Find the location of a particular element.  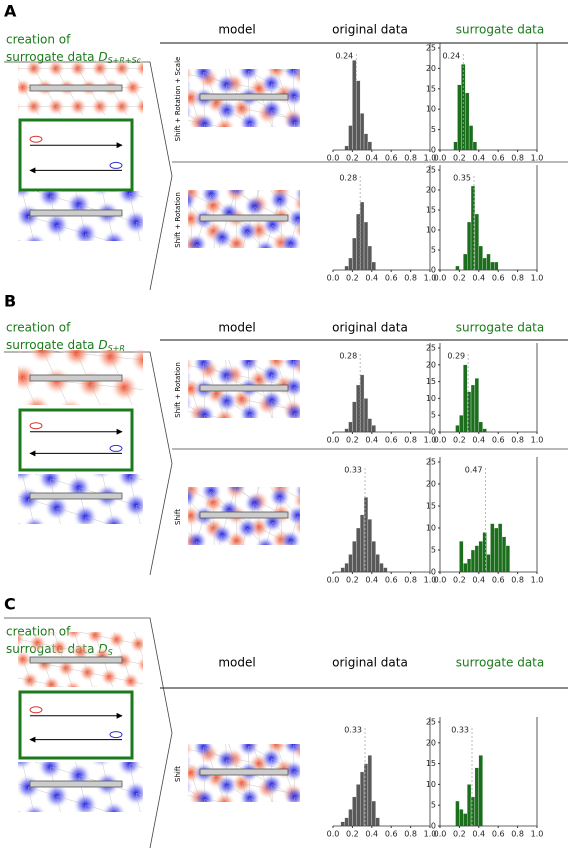

row-label: Shift is located at coordinates (178, 774).